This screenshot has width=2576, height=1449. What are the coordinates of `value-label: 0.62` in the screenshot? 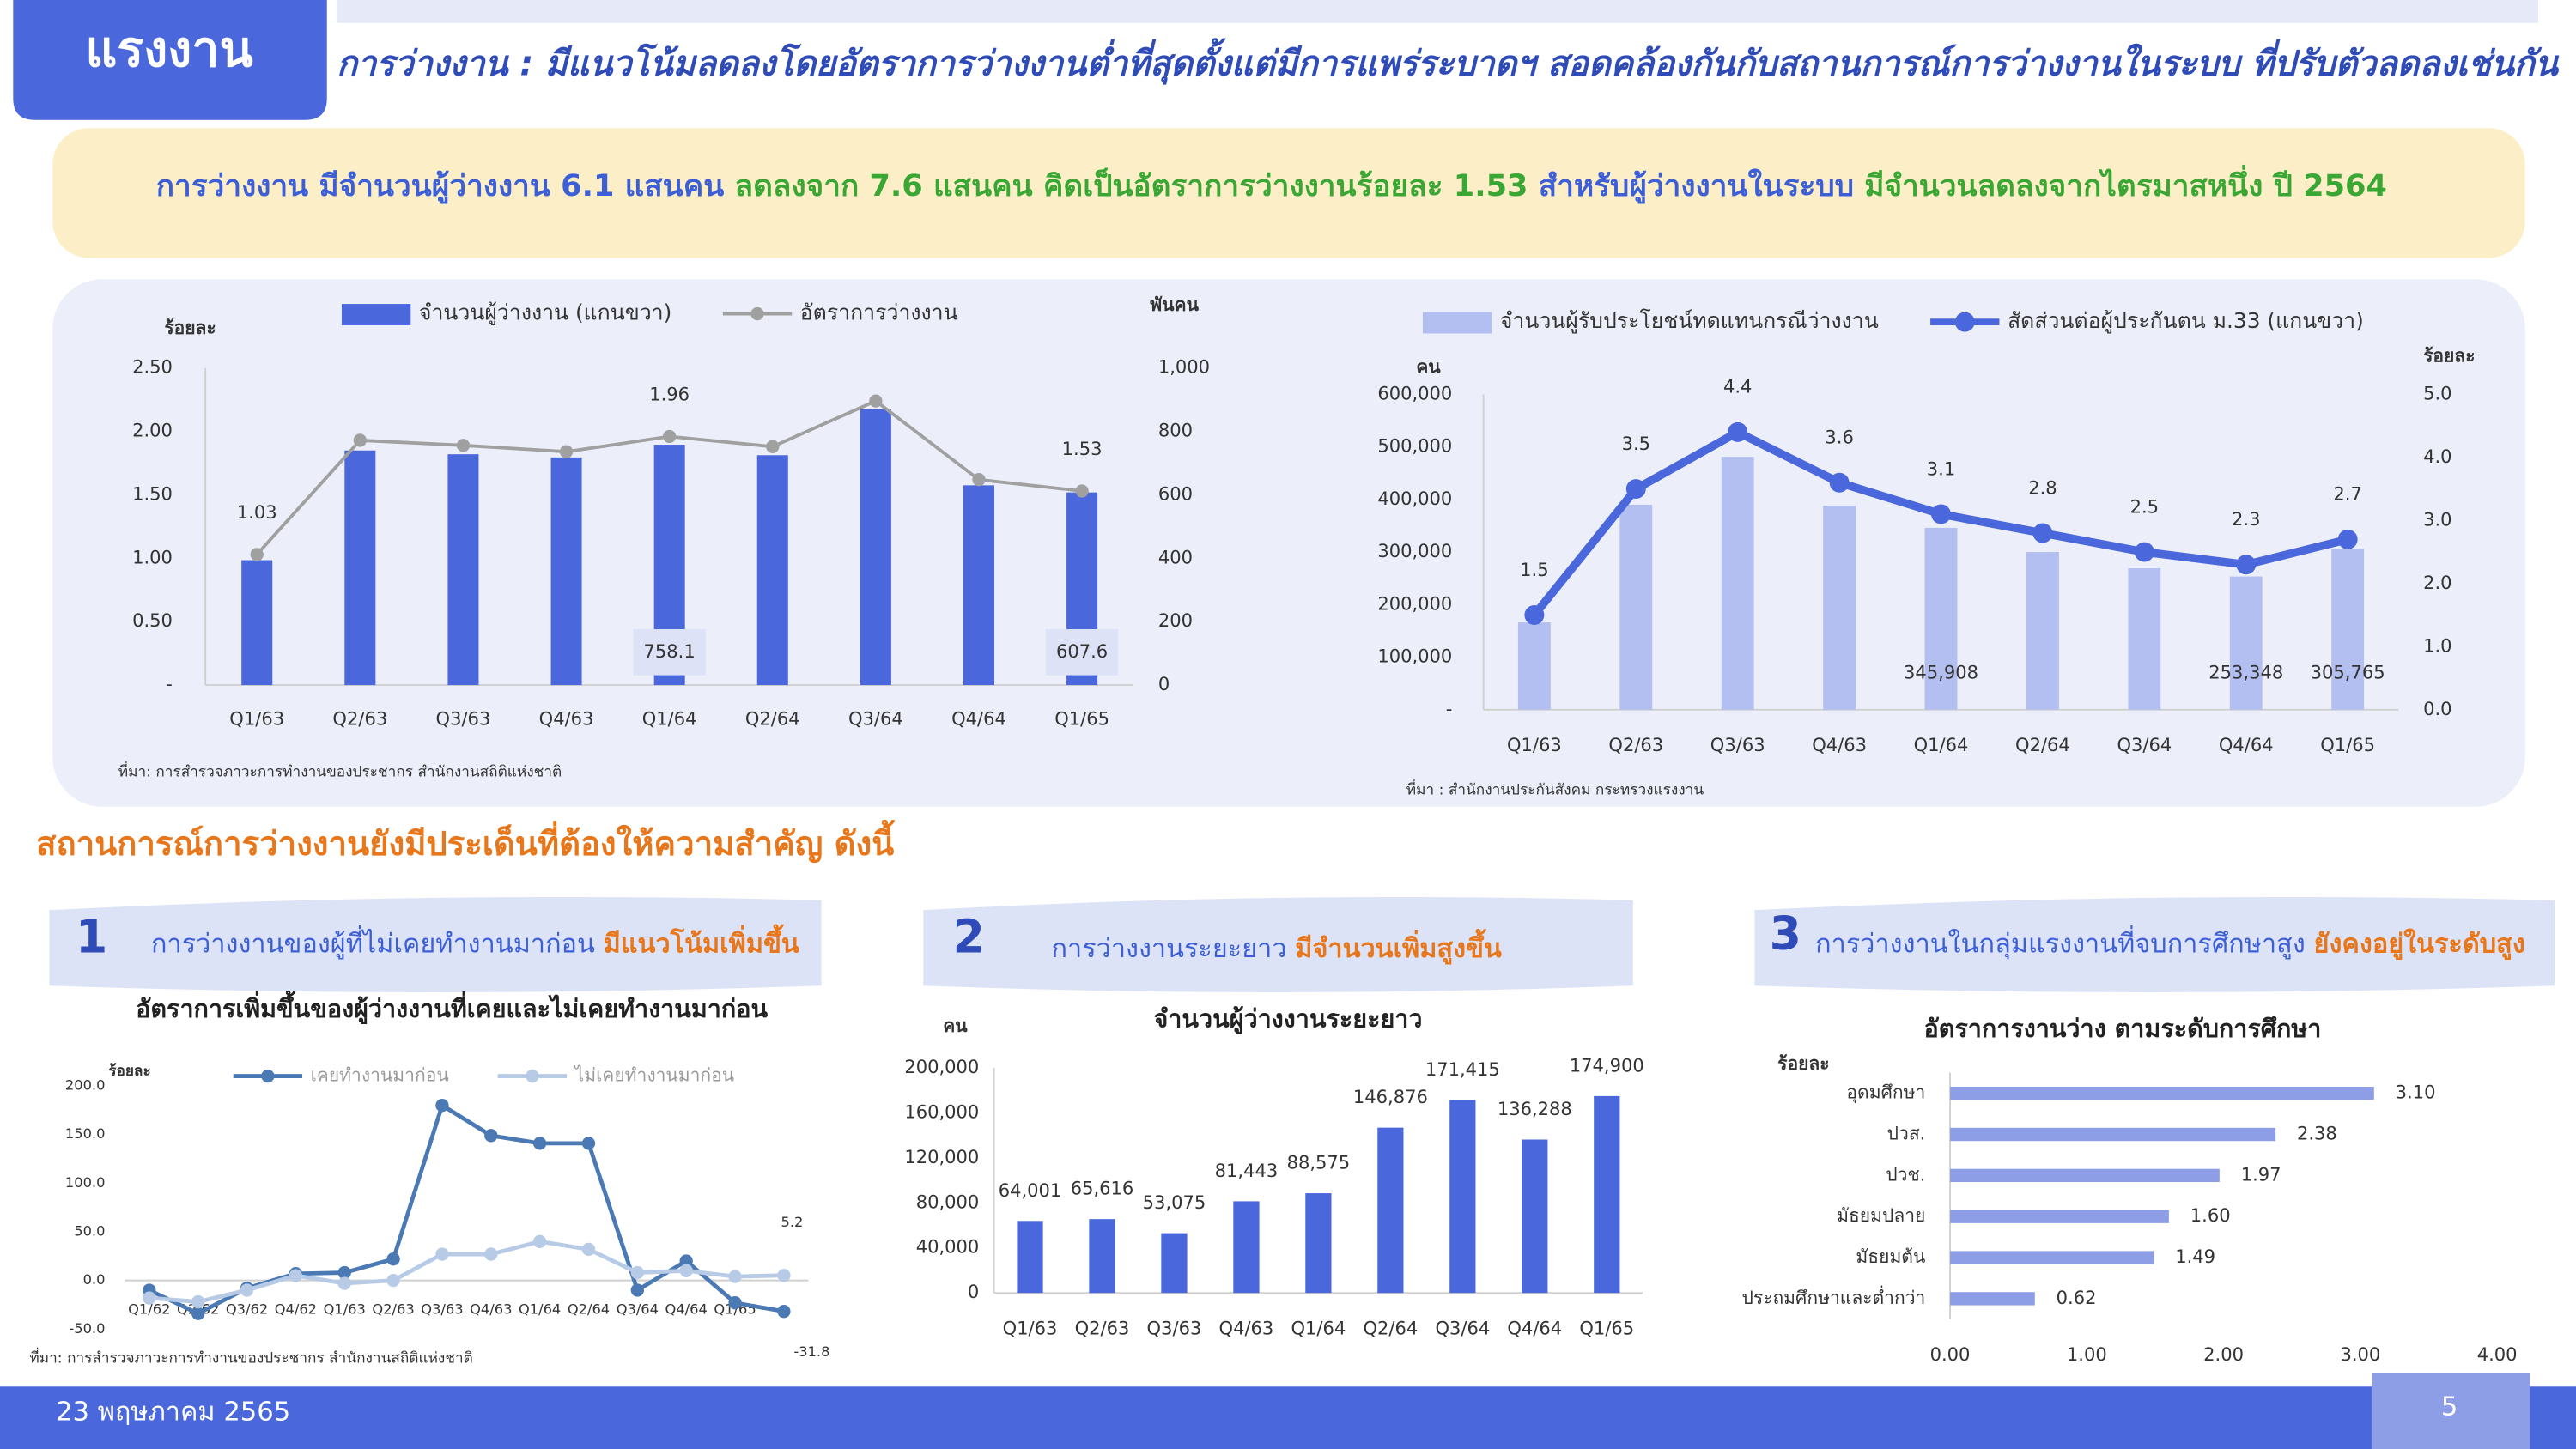 It's located at (2077, 1297).